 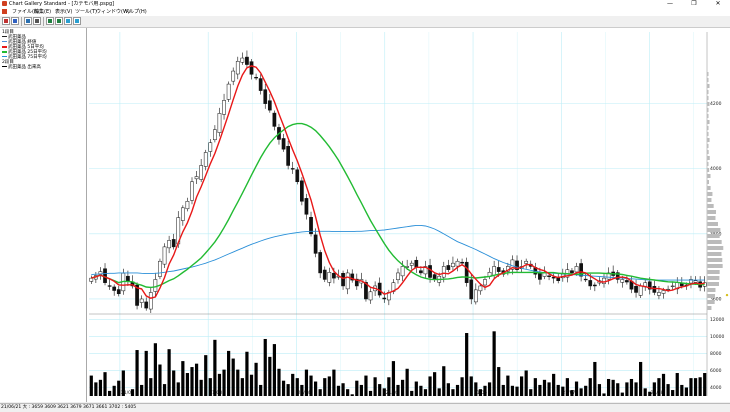 What do you see at coordinates (77, 21) in the screenshot?
I see `export-icon` at bounding box center [77, 21].